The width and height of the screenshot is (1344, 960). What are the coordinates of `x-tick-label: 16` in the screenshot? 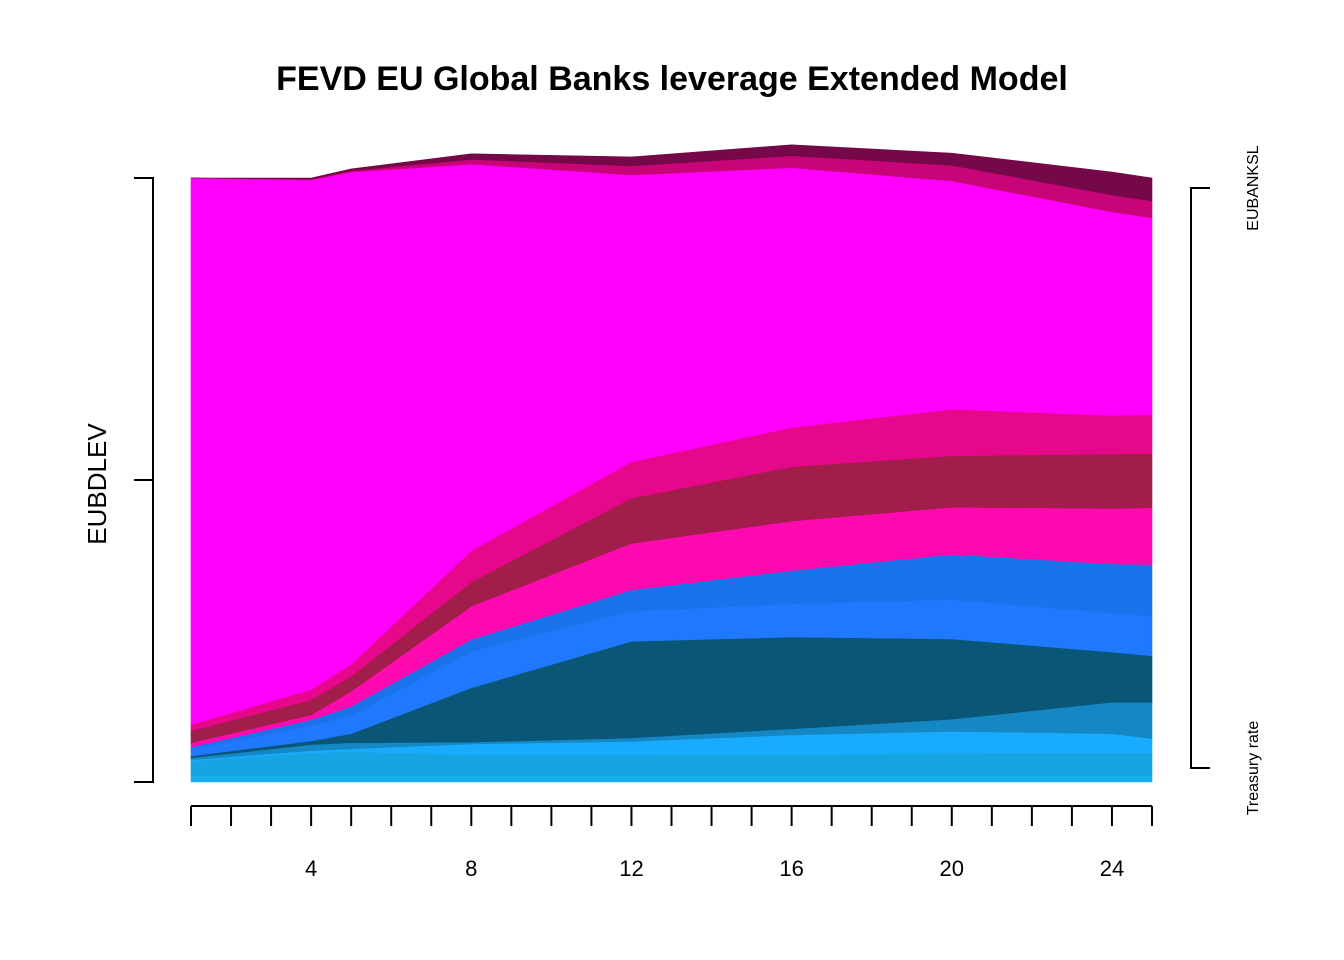 It's located at (791, 868).